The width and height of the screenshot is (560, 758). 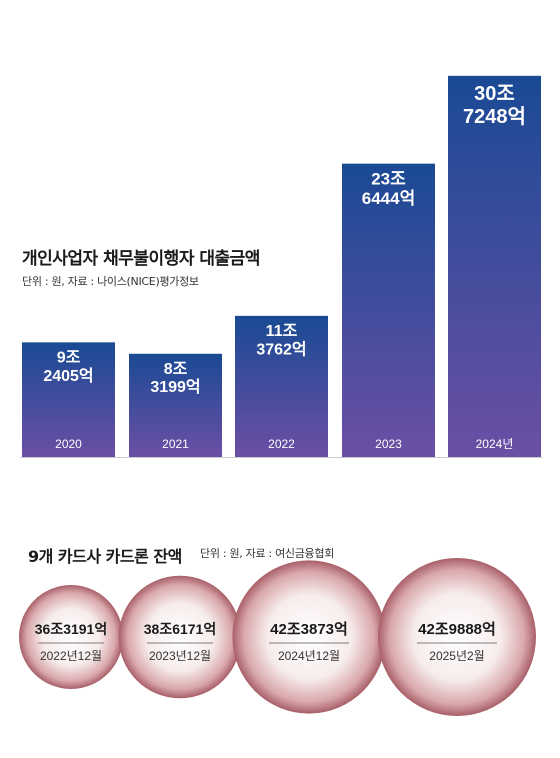 I want to click on bubble-category-label: 2023년12월, so click(x=180, y=656).